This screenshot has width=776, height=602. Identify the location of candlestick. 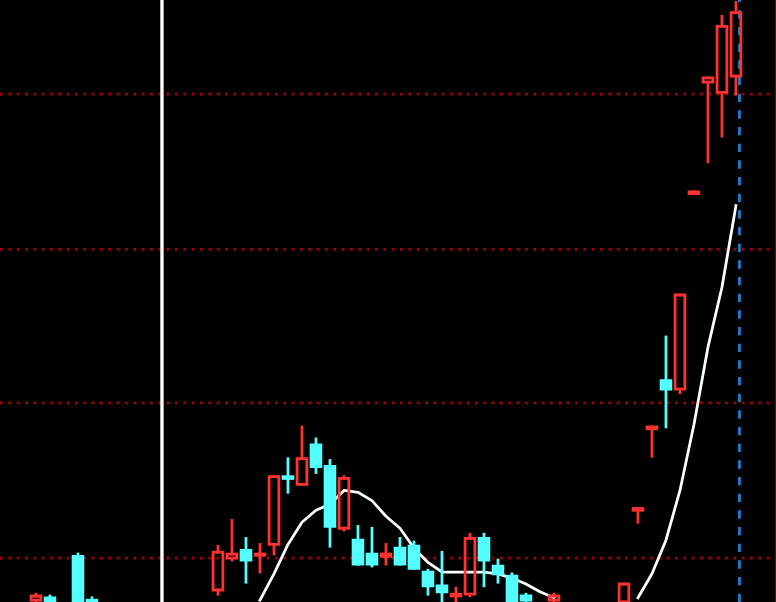
(666, 382).